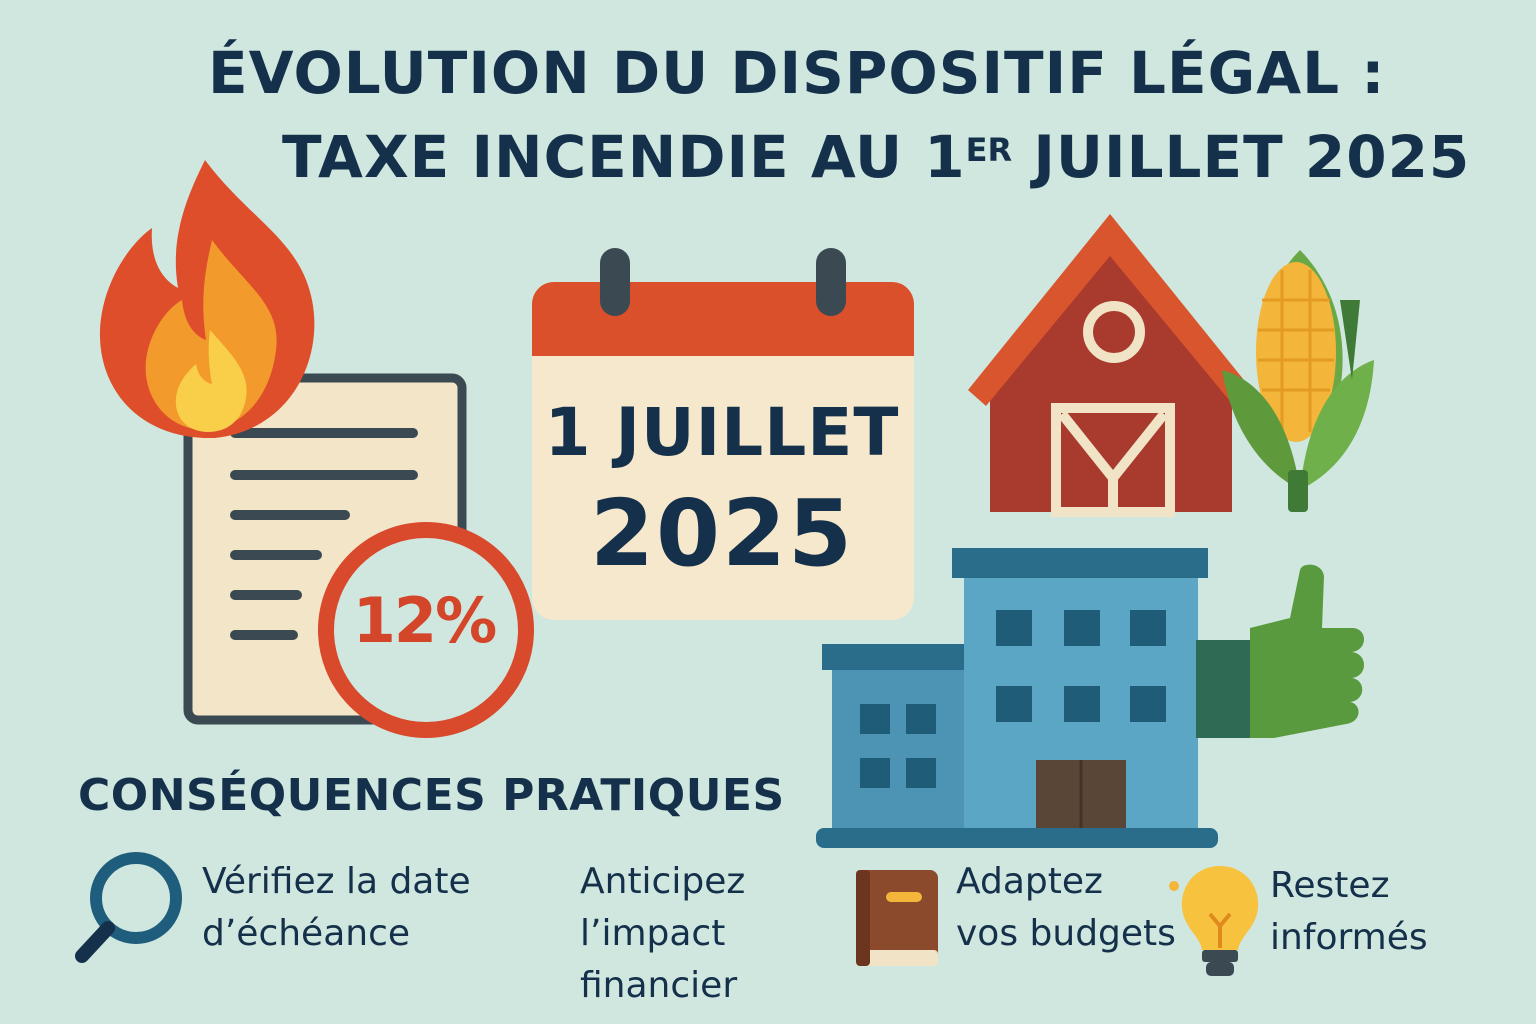 This screenshot has width=1536, height=1024. What do you see at coordinates (659, 985) in the screenshot?
I see `list-item-line: financier` at bounding box center [659, 985].